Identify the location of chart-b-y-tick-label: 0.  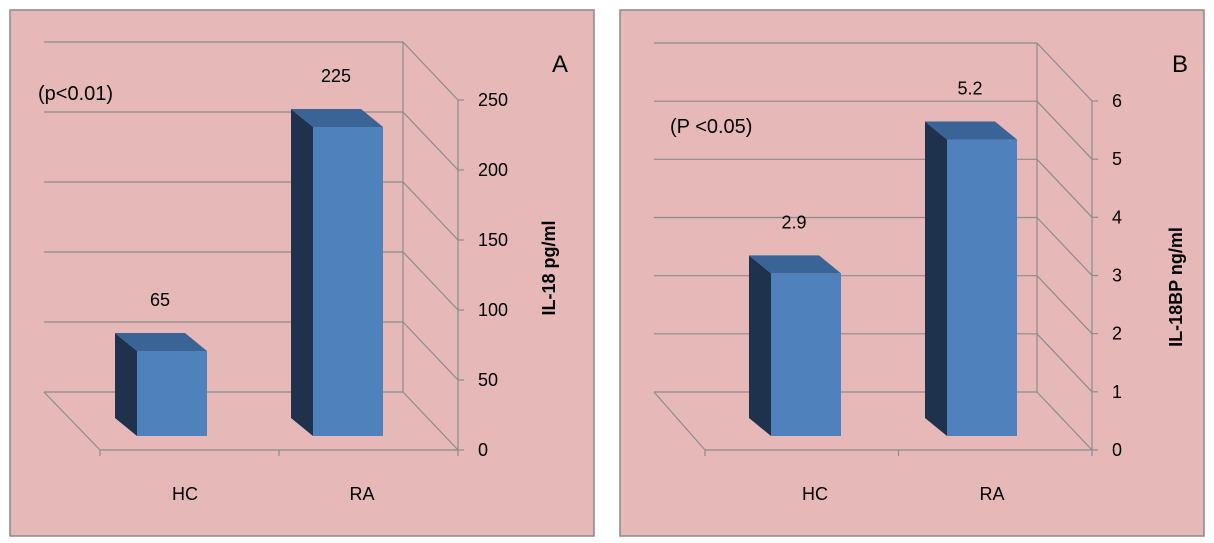
(1117, 450).